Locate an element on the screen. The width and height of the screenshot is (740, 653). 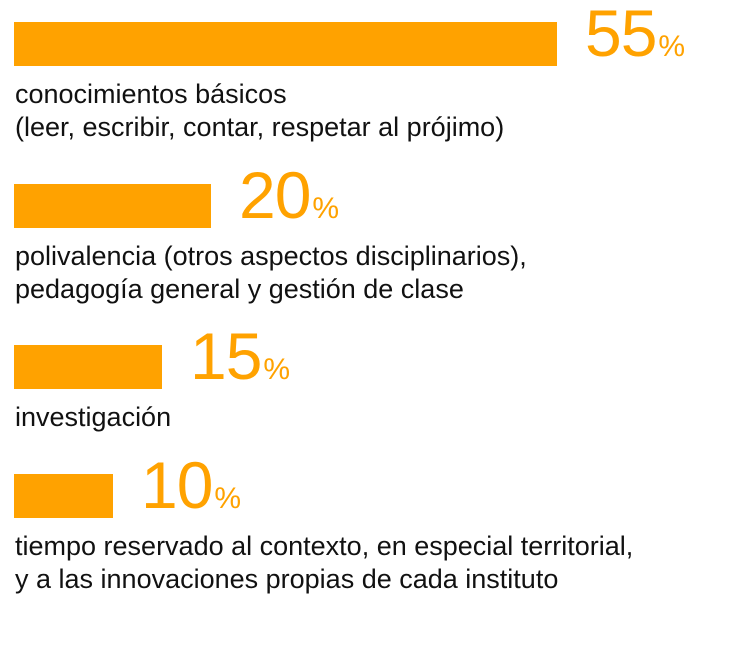
category-label: investigación is located at coordinates (372, 417).